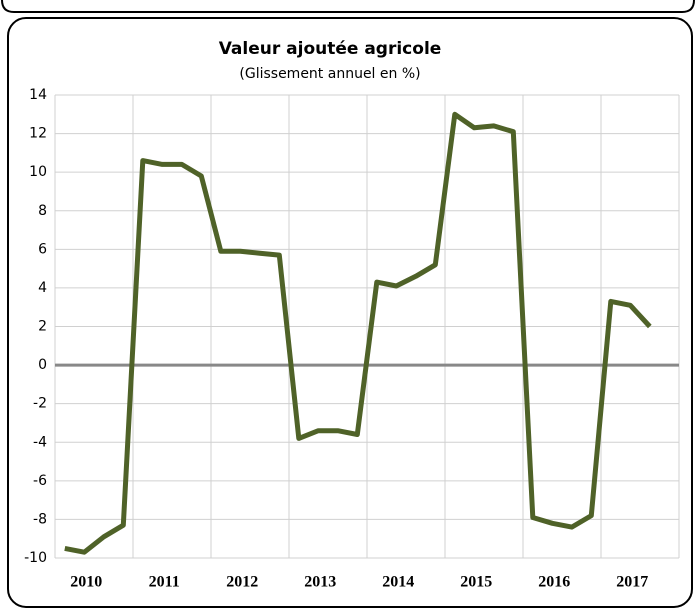  I want to click on y-tick-label: -2, so click(40, 404).